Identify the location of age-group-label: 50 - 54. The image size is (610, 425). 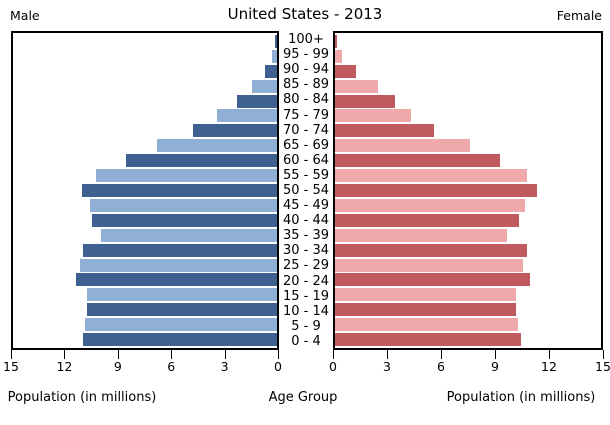
(306, 190).